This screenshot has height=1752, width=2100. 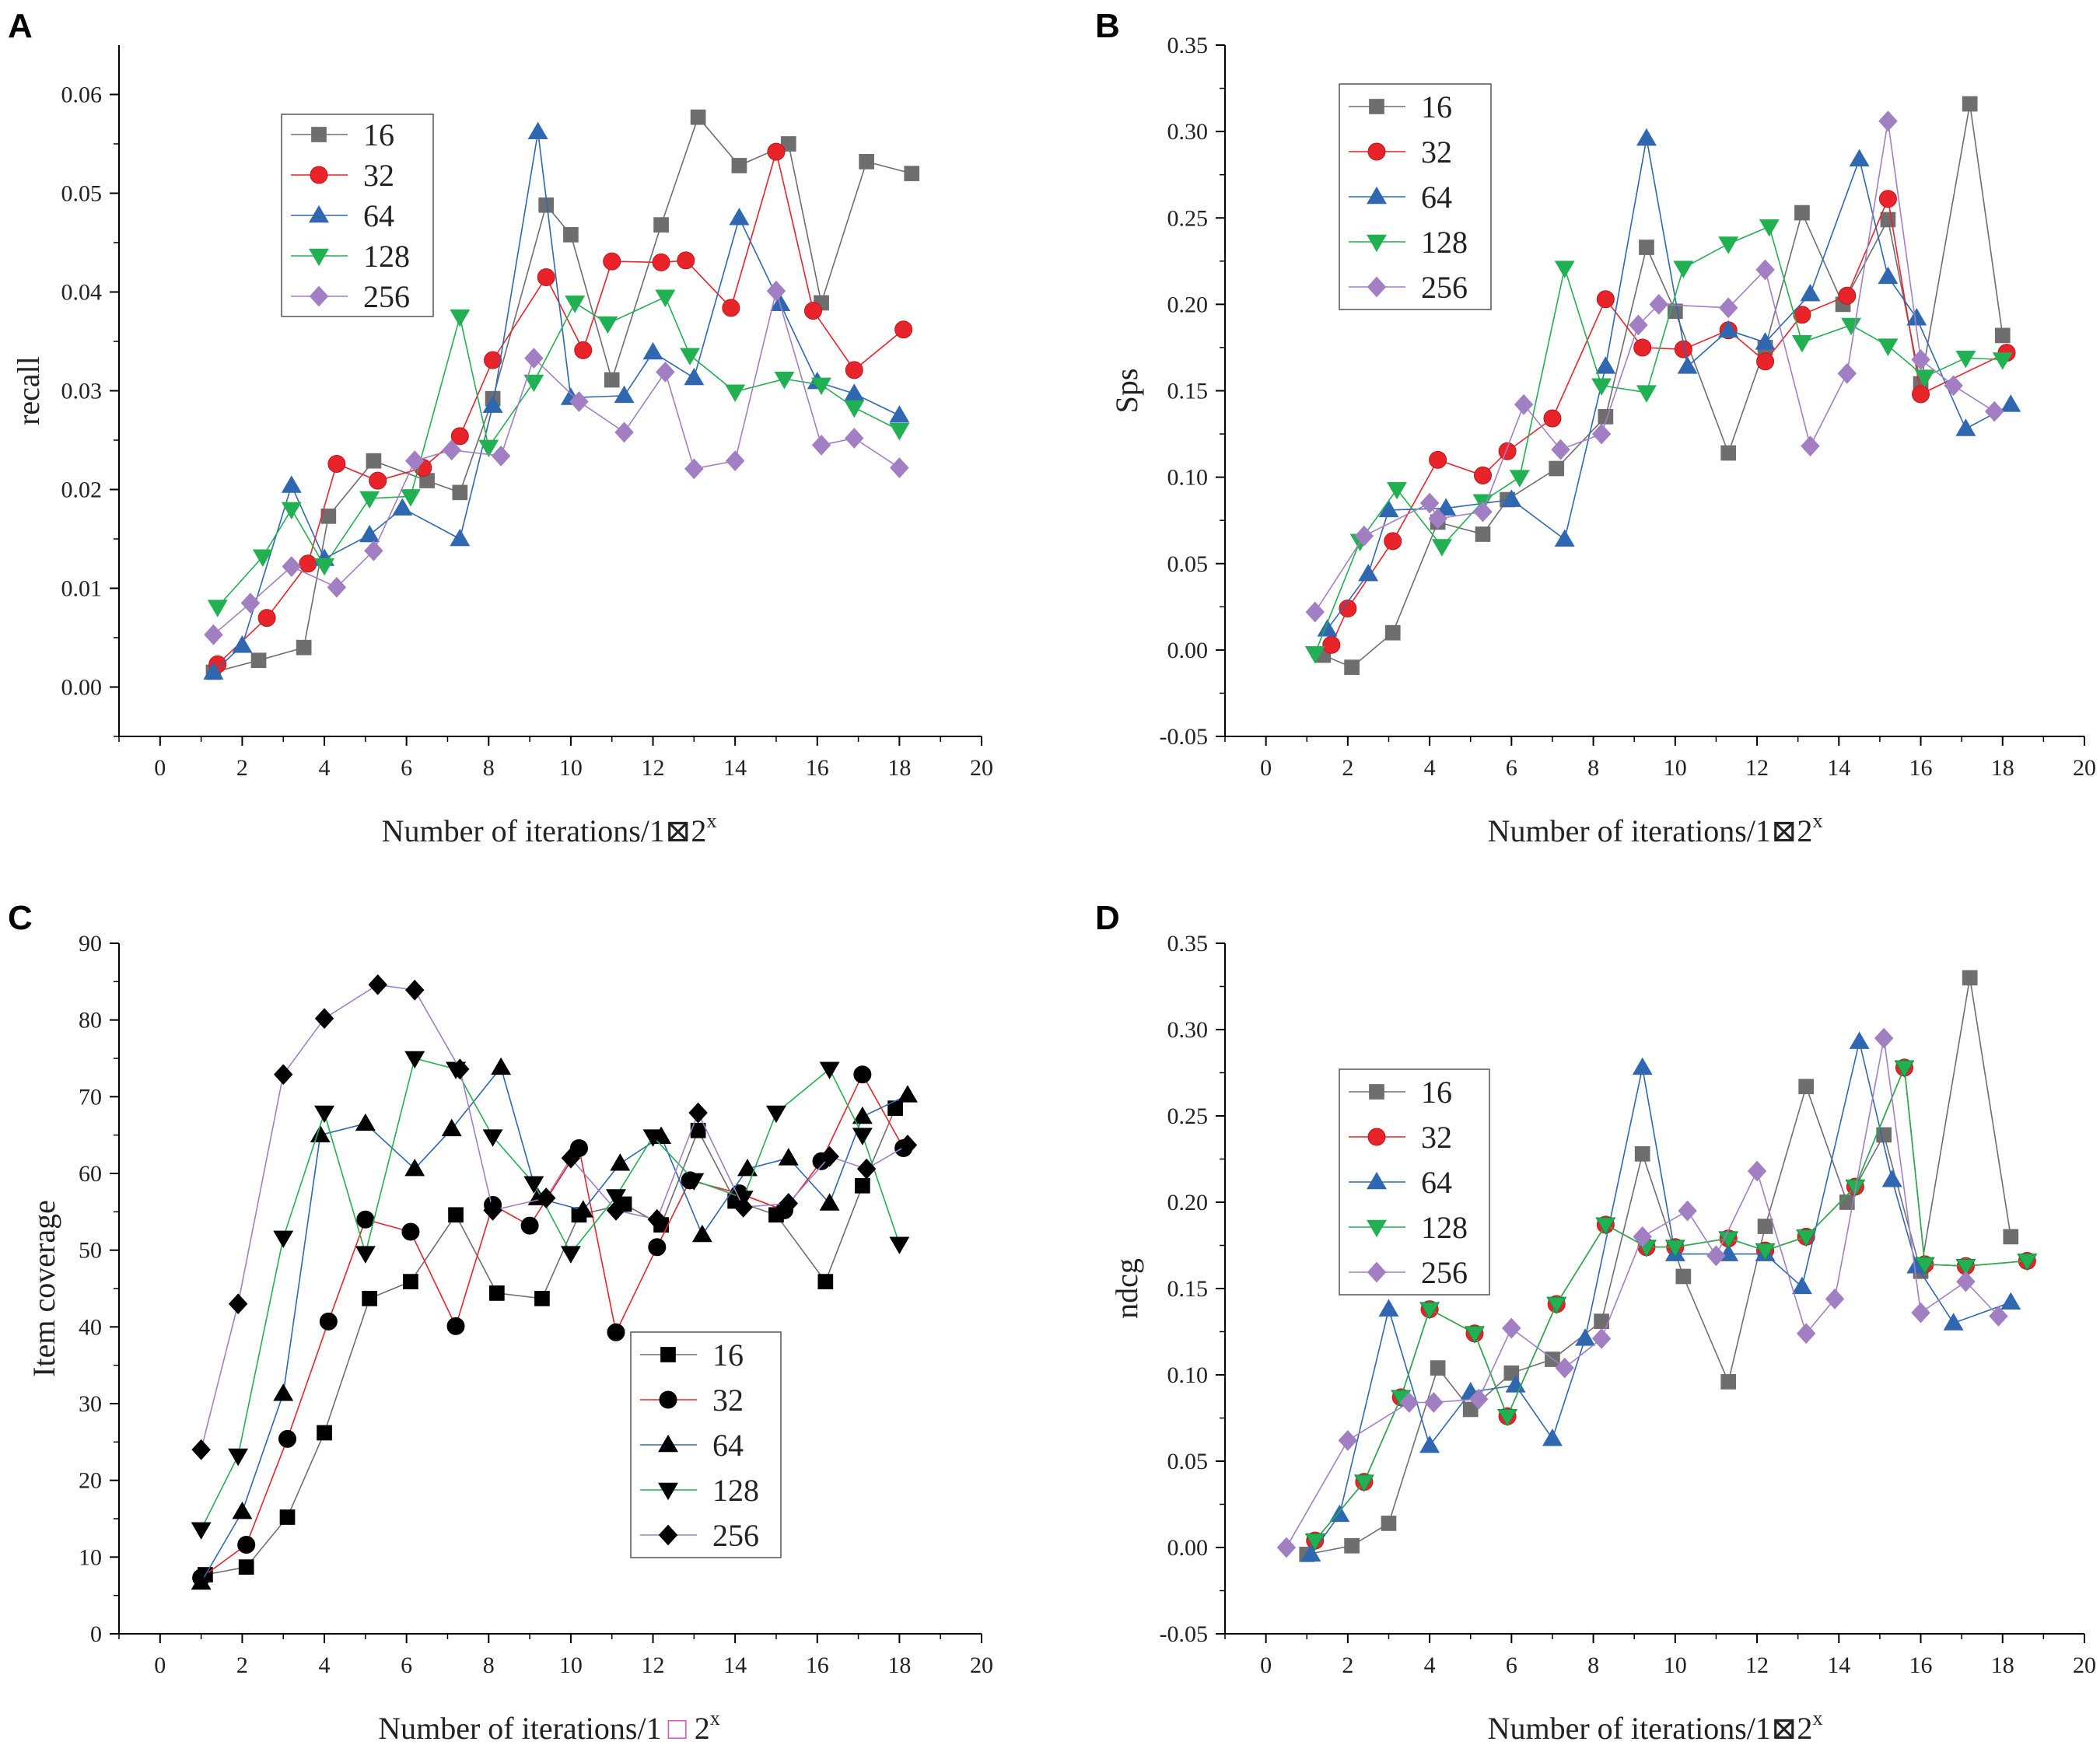 I want to click on panel-c-series-16-line, so click(x=550, y=1341).